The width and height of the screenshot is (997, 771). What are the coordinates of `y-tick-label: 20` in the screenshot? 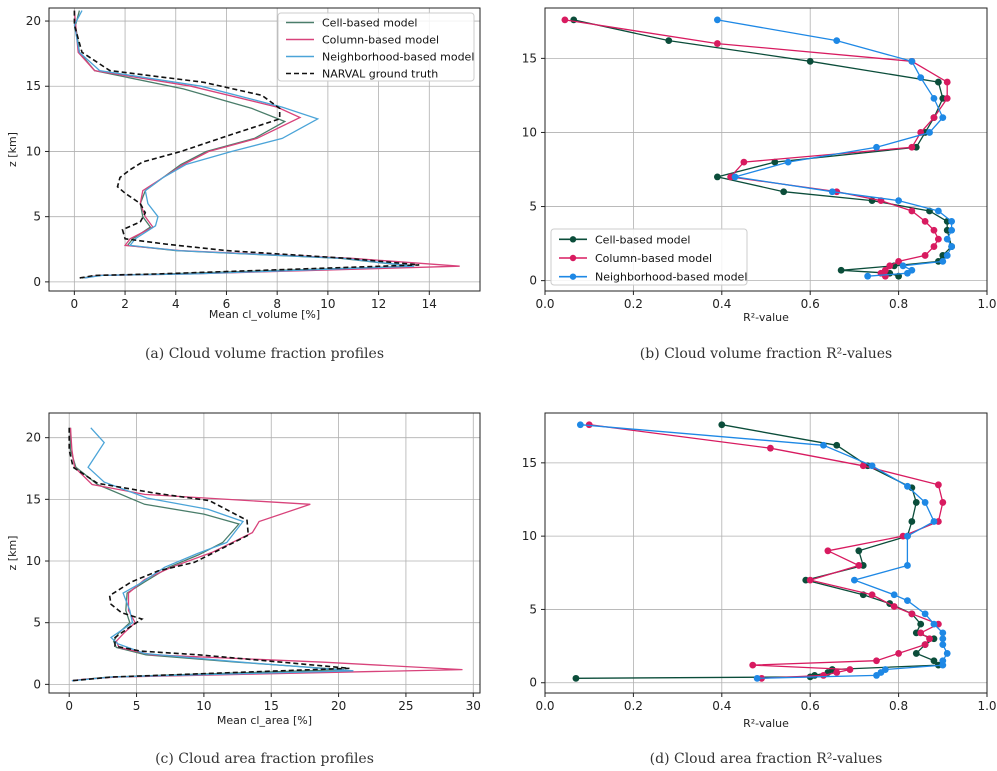 It's located at (33, 438).